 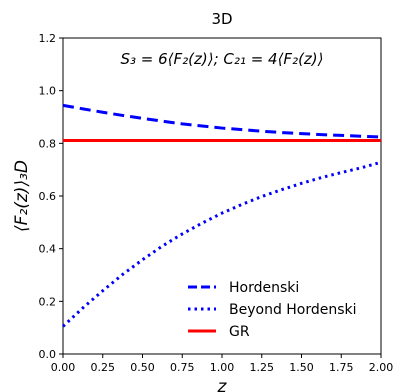 What do you see at coordinates (221, 19) in the screenshot?
I see `chart-title: 3D` at bounding box center [221, 19].